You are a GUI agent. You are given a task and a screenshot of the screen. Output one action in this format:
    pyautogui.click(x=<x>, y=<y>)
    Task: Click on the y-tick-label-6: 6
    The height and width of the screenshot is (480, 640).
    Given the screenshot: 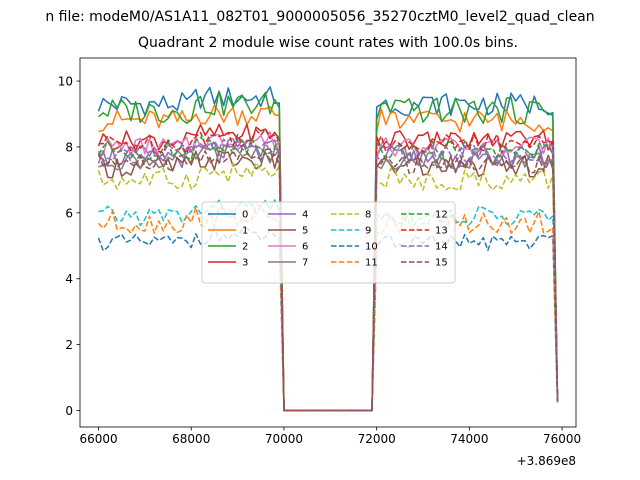 What is the action you would take?
    pyautogui.click(x=69, y=213)
    